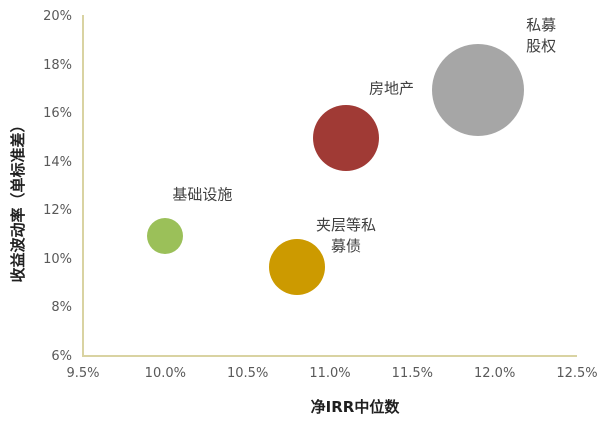 The height and width of the screenshot is (422, 600). Describe the element at coordinates (61, 308) in the screenshot. I see `y-tick-label: 8%` at that location.